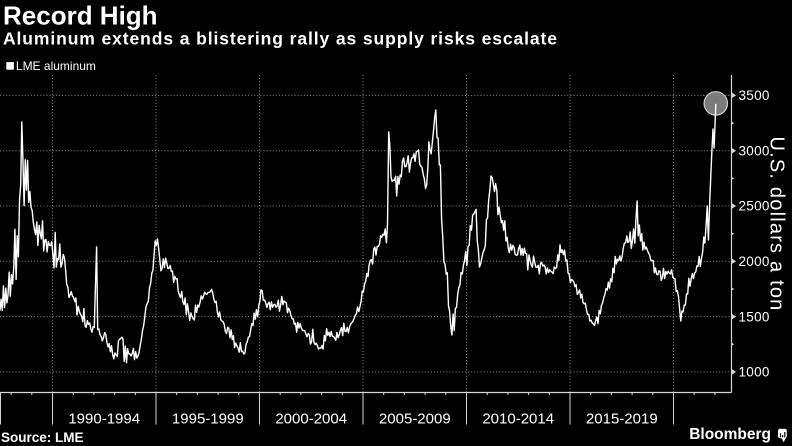  What do you see at coordinates (56, 66) in the screenshot?
I see `svg-text: LME aluminum` at bounding box center [56, 66].